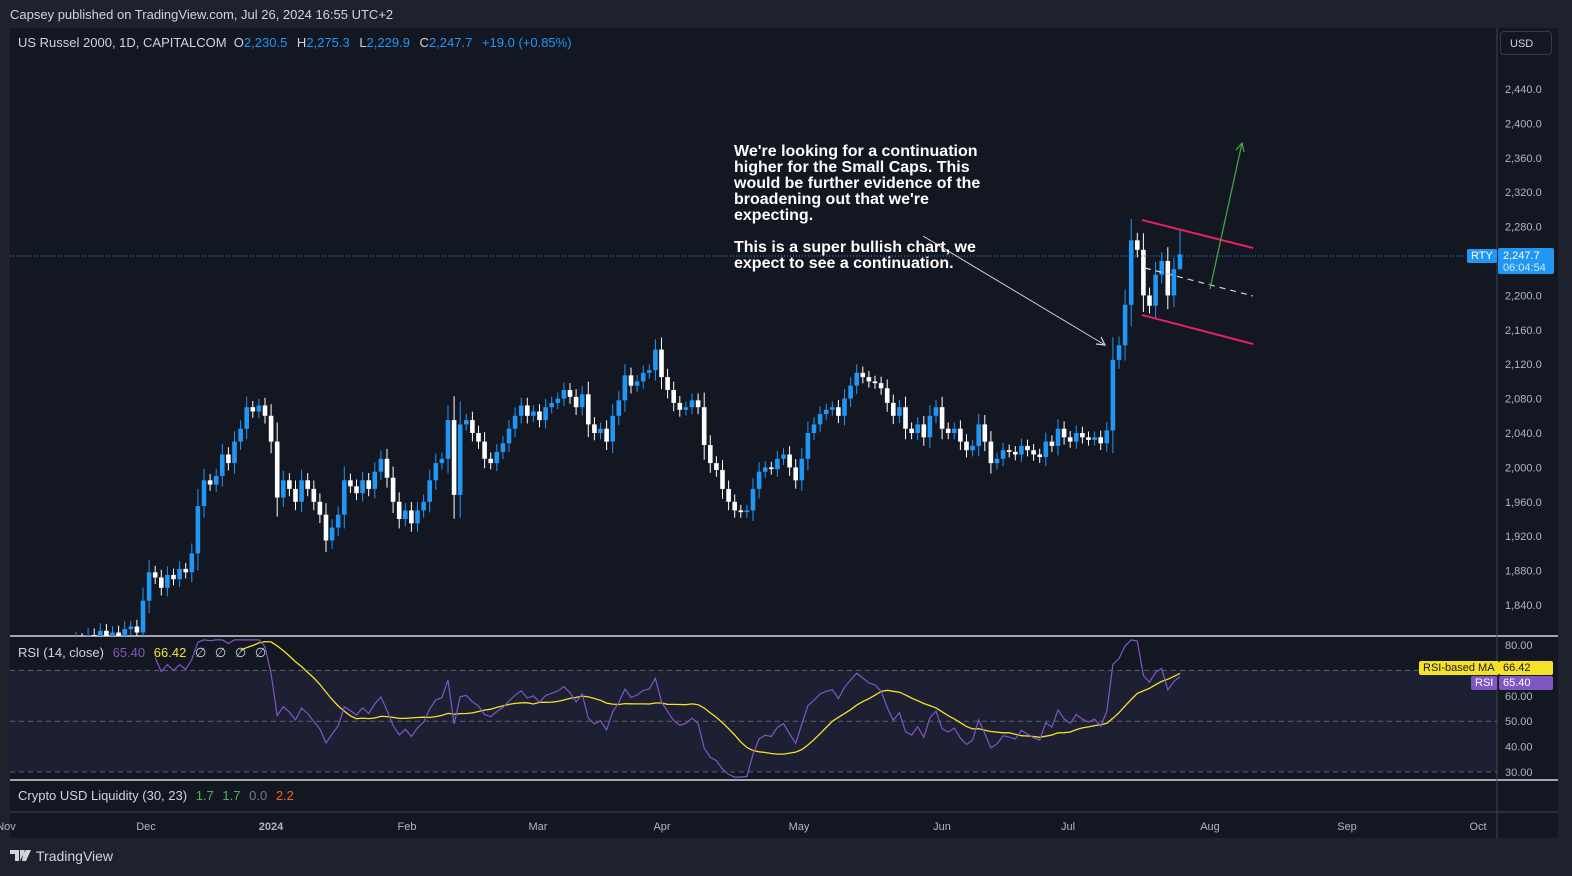 This screenshot has height=876, width=1572. Describe the element at coordinates (1523, 365) in the screenshot. I see `price-tick-label: 2,120.0` at that location.